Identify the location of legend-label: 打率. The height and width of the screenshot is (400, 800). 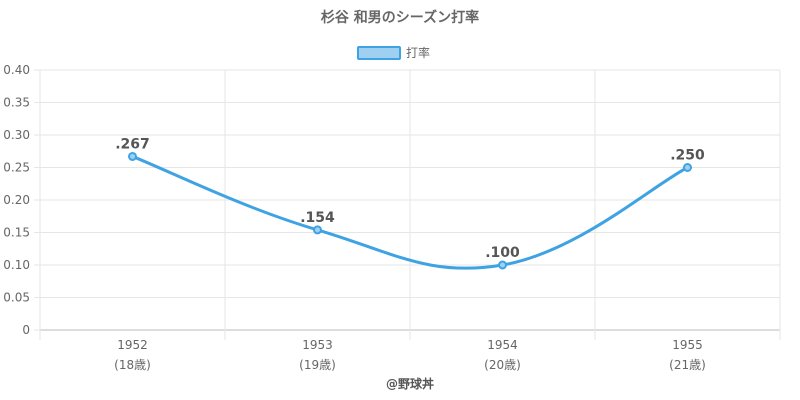
(418, 52).